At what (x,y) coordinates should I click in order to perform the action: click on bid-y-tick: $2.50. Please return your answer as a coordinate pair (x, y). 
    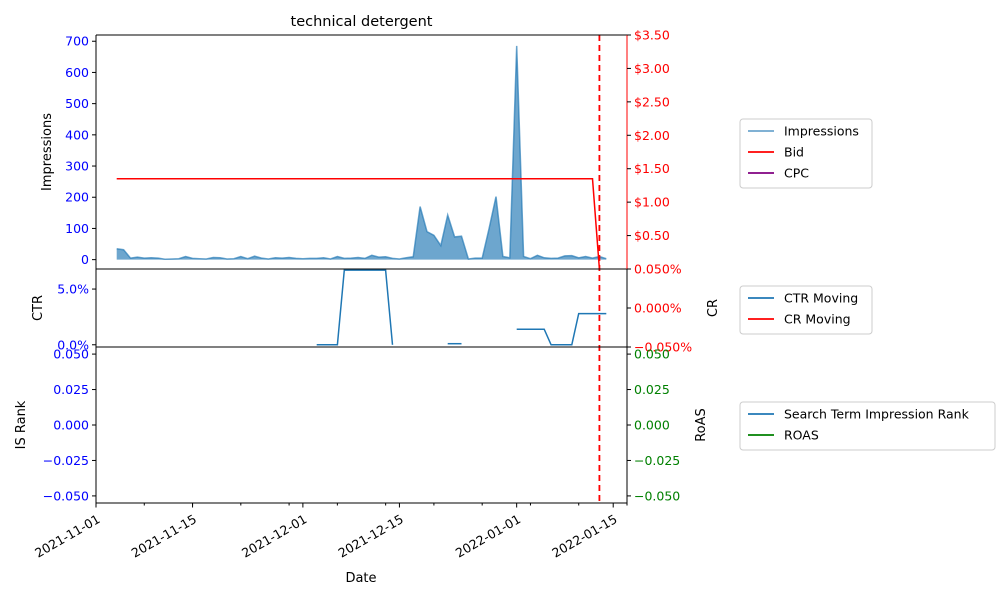
    Looking at the image, I should click on (648, 101).